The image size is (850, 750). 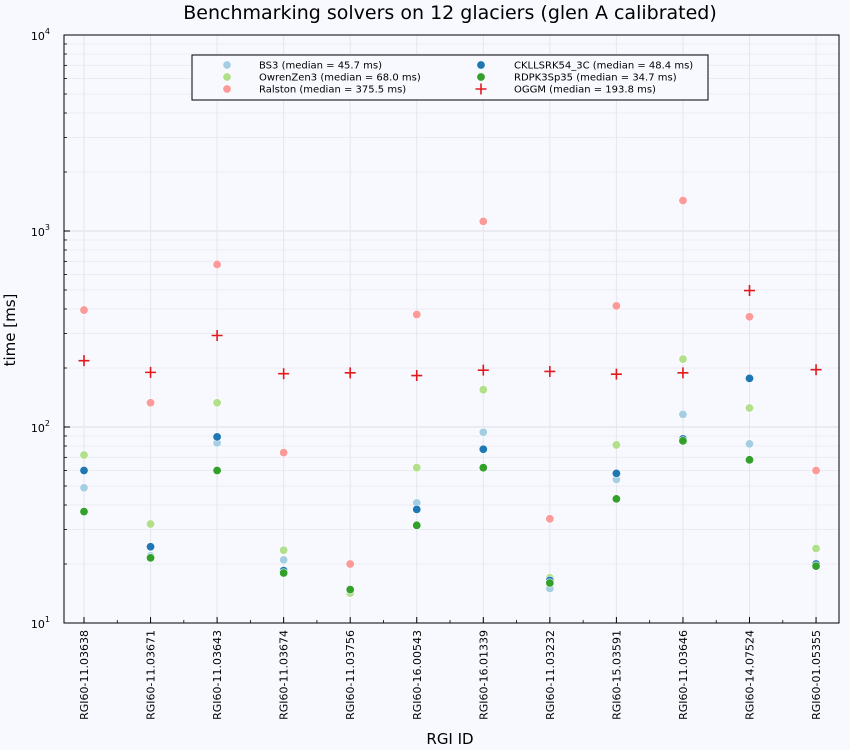 I want to click on legend-label: OGGM (median = 193.8 ms), so click(x=585, y=90).